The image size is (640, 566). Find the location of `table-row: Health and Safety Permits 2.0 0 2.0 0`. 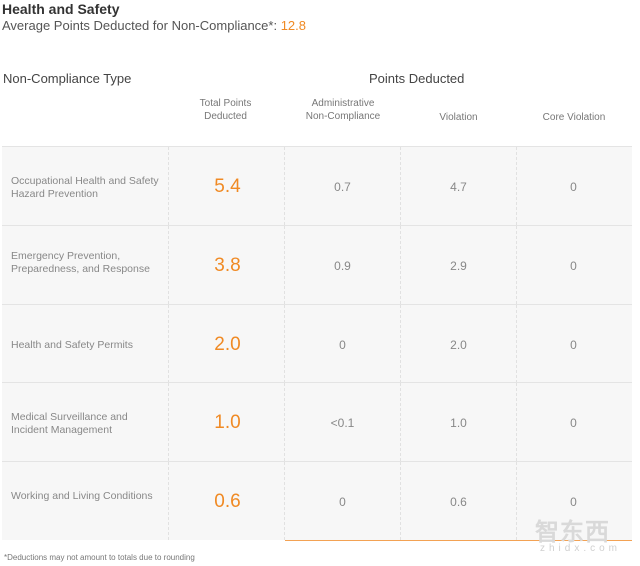

table-row: Health and Safety Permits 2.0 0 2.0 0 is located at coordinates (317, 343).